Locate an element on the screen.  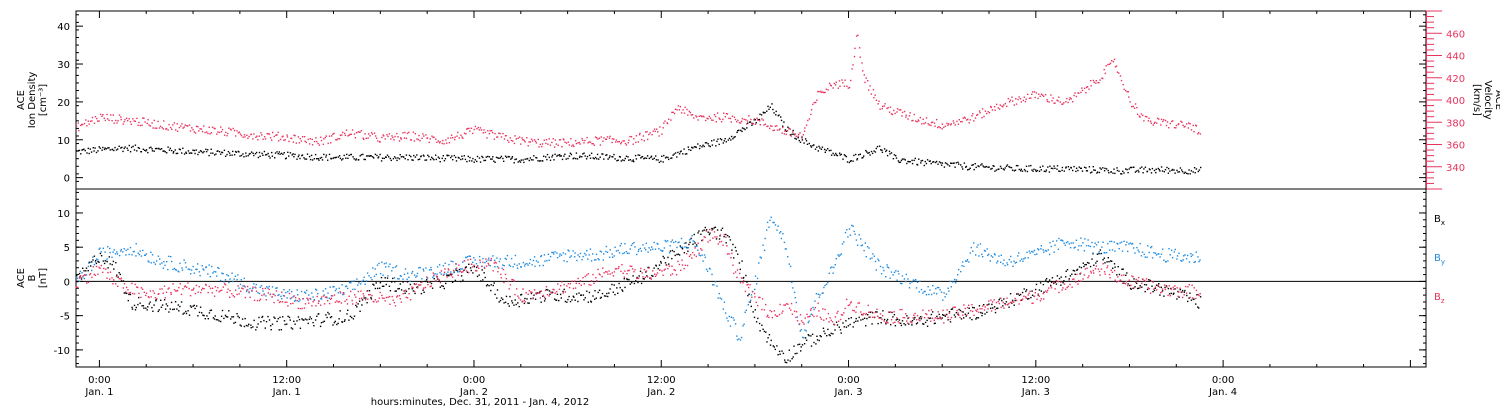
legend-item: Bz is located at coordinates (1439, 298).